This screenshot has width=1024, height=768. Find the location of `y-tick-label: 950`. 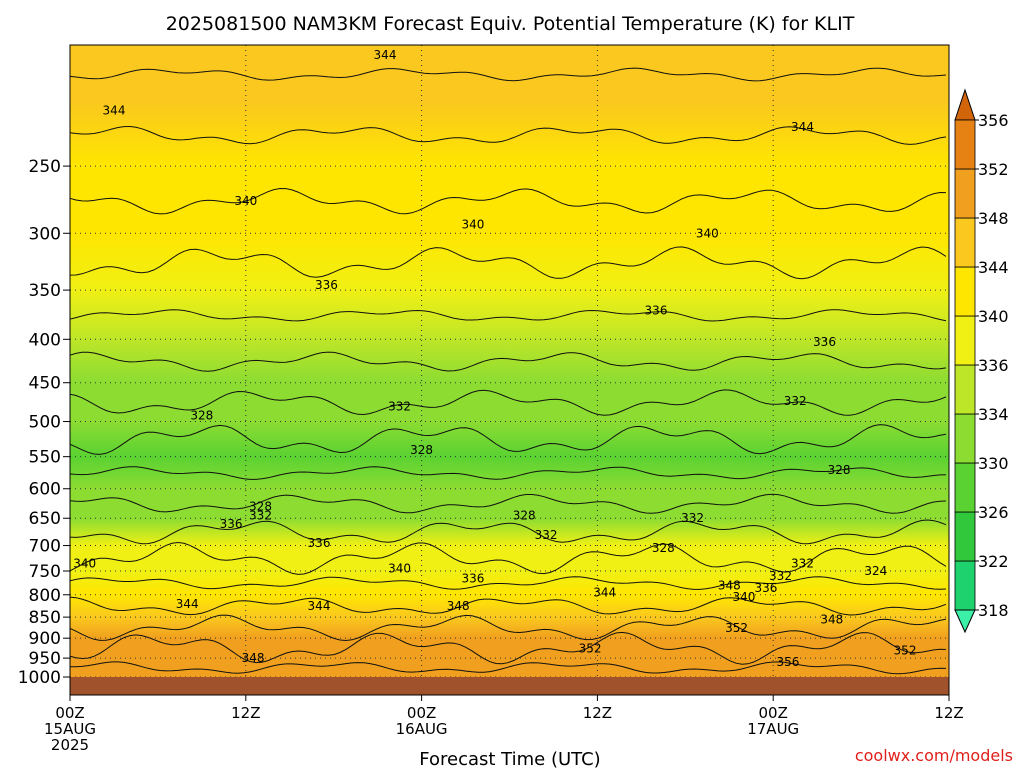

y-tick-label: 950 is located at coordinates (45, 659).